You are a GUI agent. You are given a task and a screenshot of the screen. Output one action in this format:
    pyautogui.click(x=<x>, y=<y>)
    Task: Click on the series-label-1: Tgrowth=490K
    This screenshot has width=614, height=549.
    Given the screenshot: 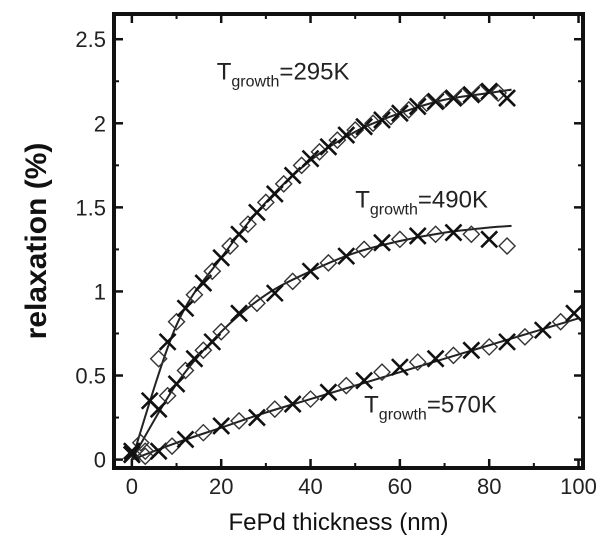 What is the action you would take?
    pyautogui.click(x=421, y=202)
    